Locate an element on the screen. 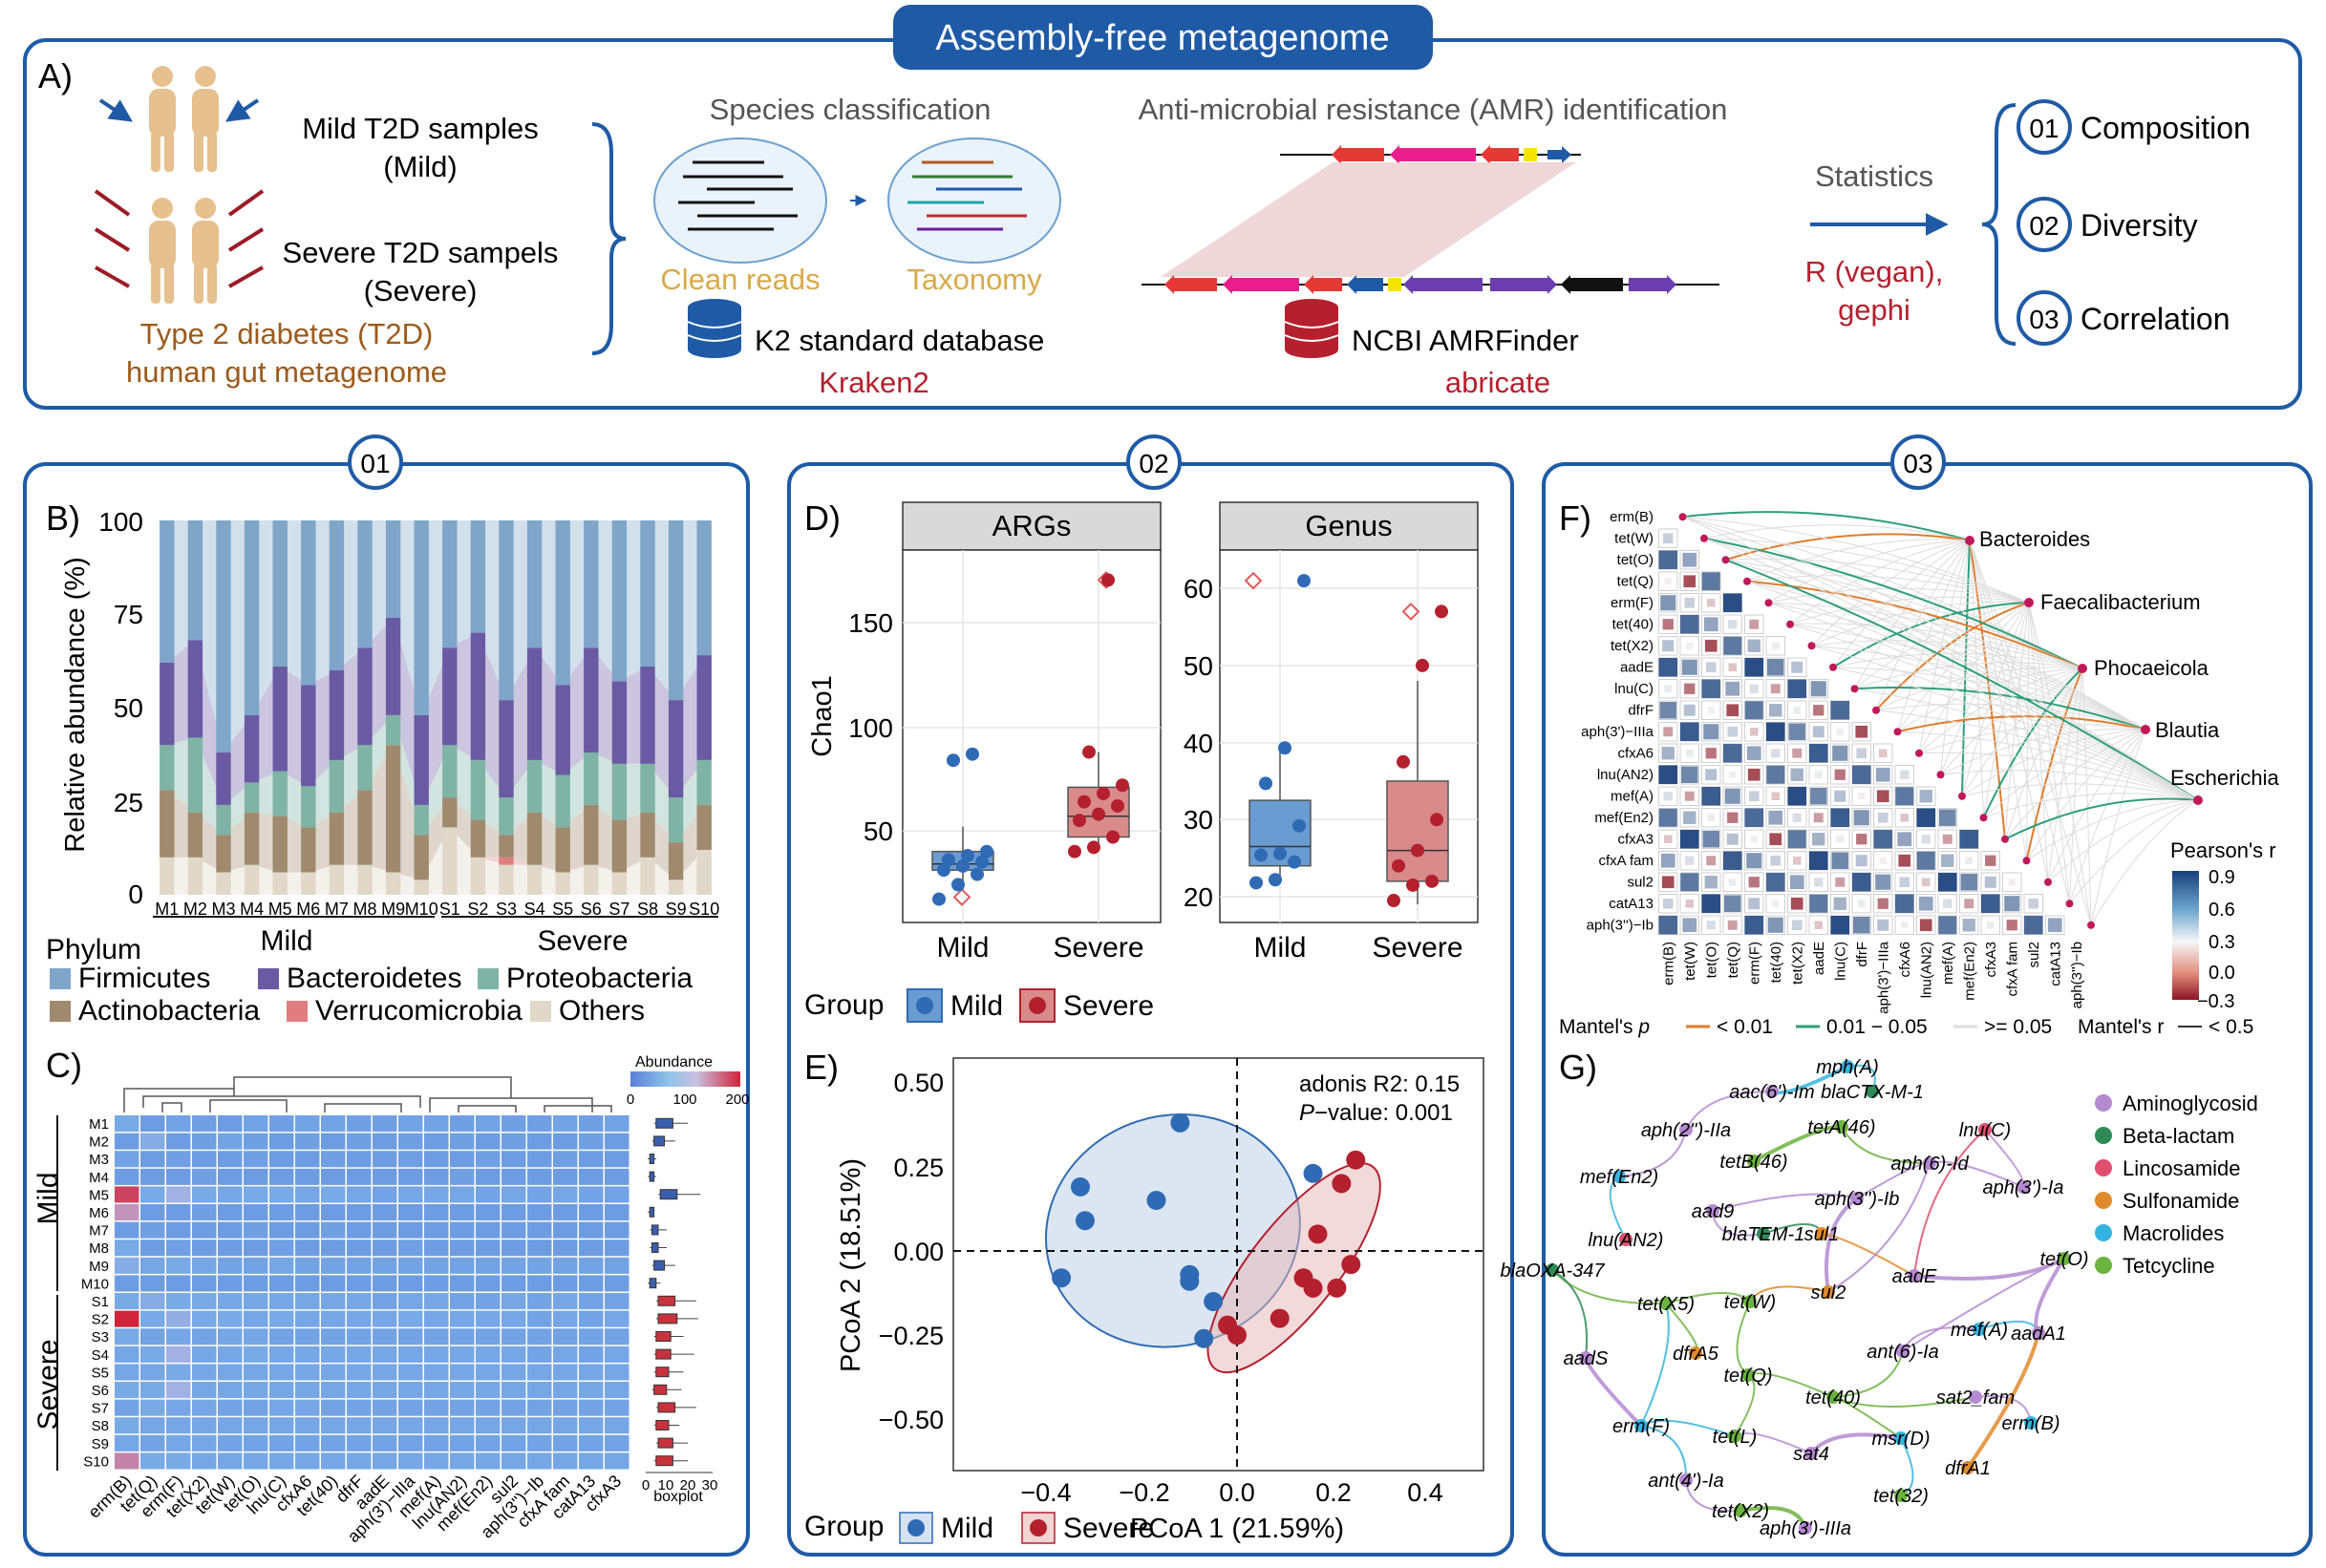 This screenshot has width=2326, height=1568. bar-M4-firmicutes is located at coordinates (252, 617).